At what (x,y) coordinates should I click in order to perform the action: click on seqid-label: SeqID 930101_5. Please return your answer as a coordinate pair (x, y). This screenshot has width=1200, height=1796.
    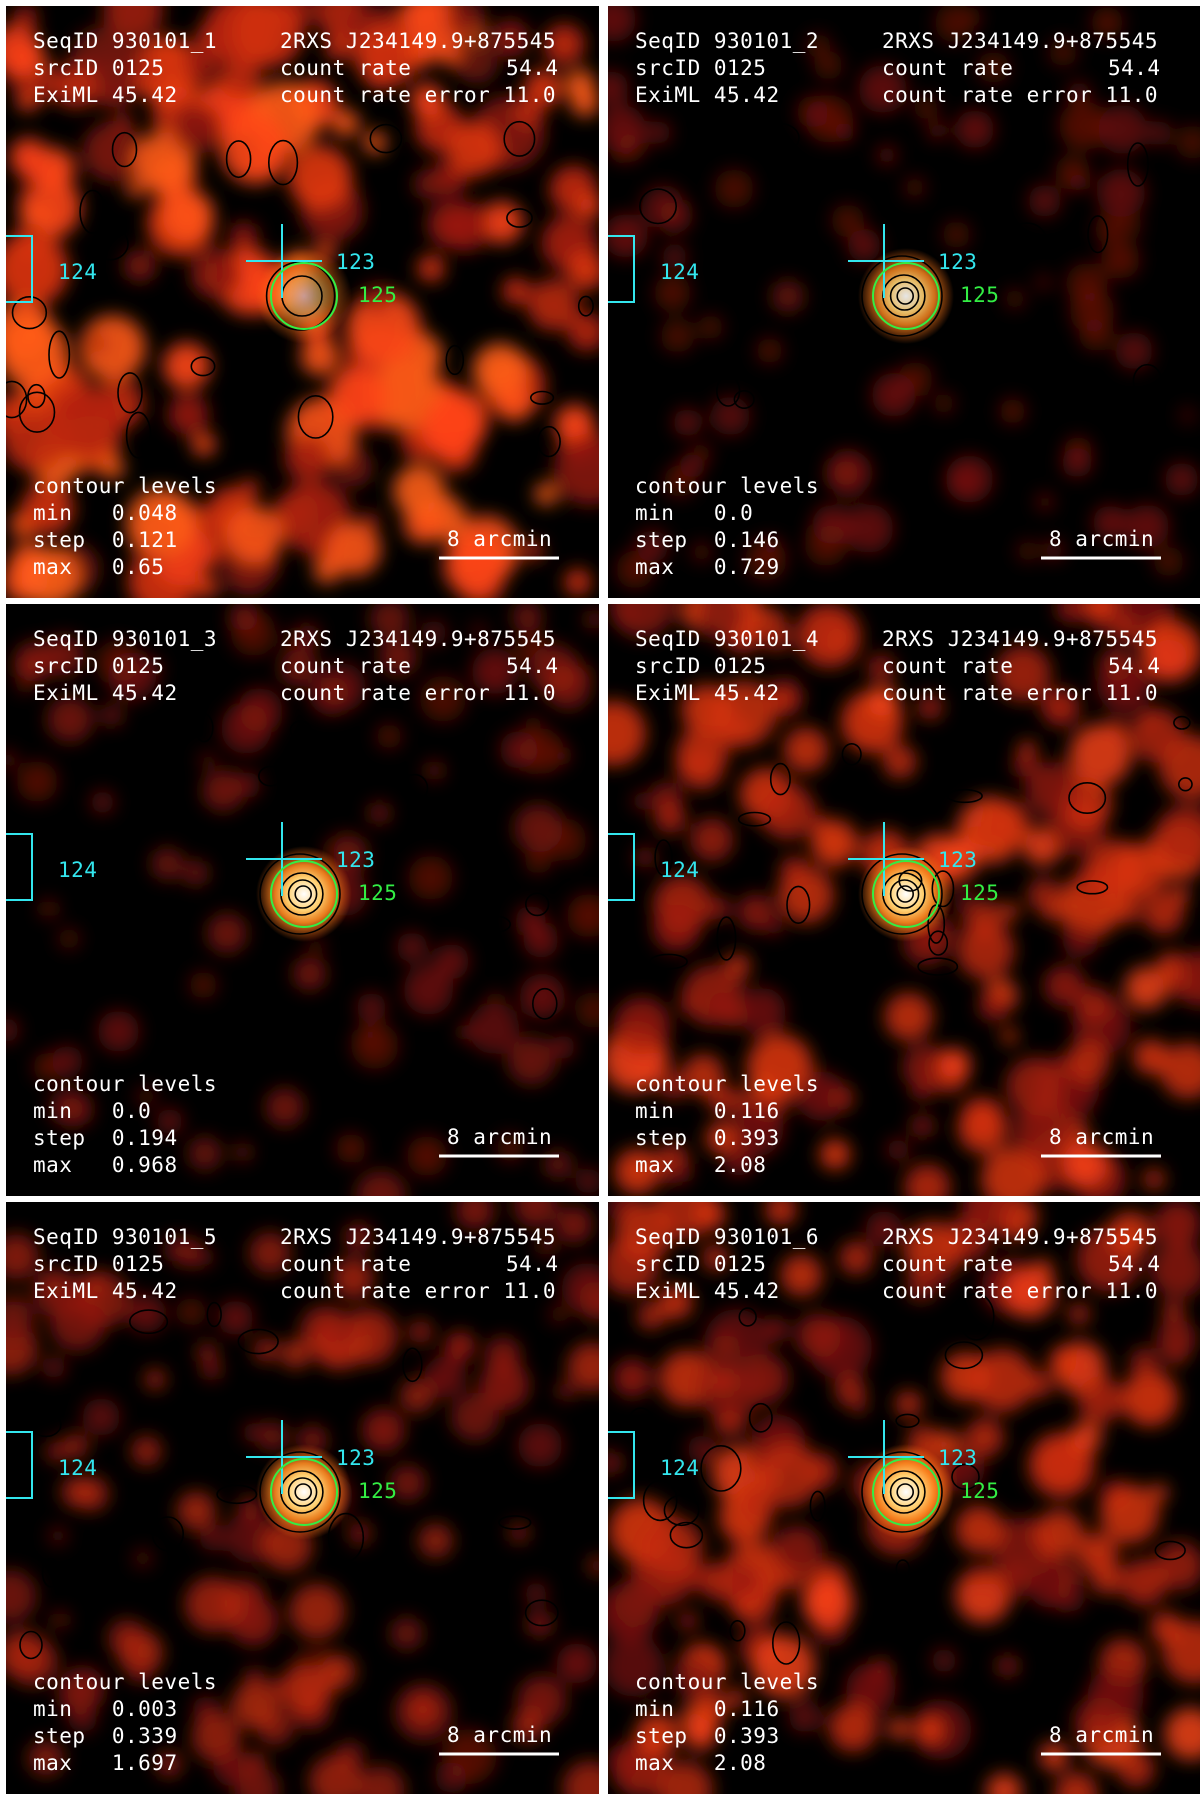
    Looking at the image, I should click on (125, 1237).